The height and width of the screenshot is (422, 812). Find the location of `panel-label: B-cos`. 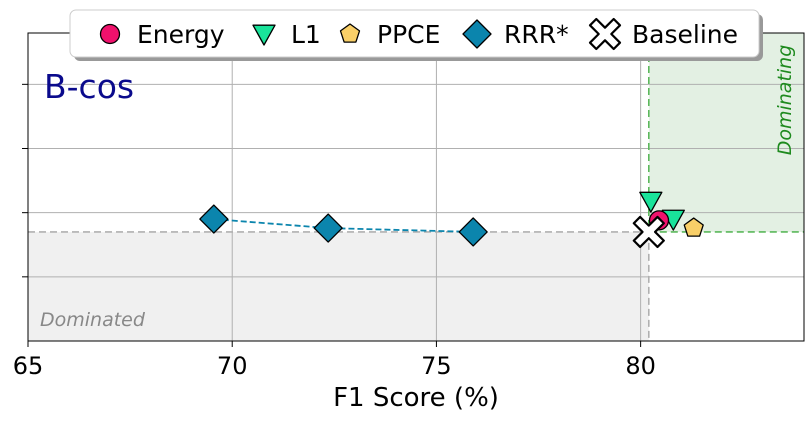

panel-label: B-cos is located at coordinates (89, 86).